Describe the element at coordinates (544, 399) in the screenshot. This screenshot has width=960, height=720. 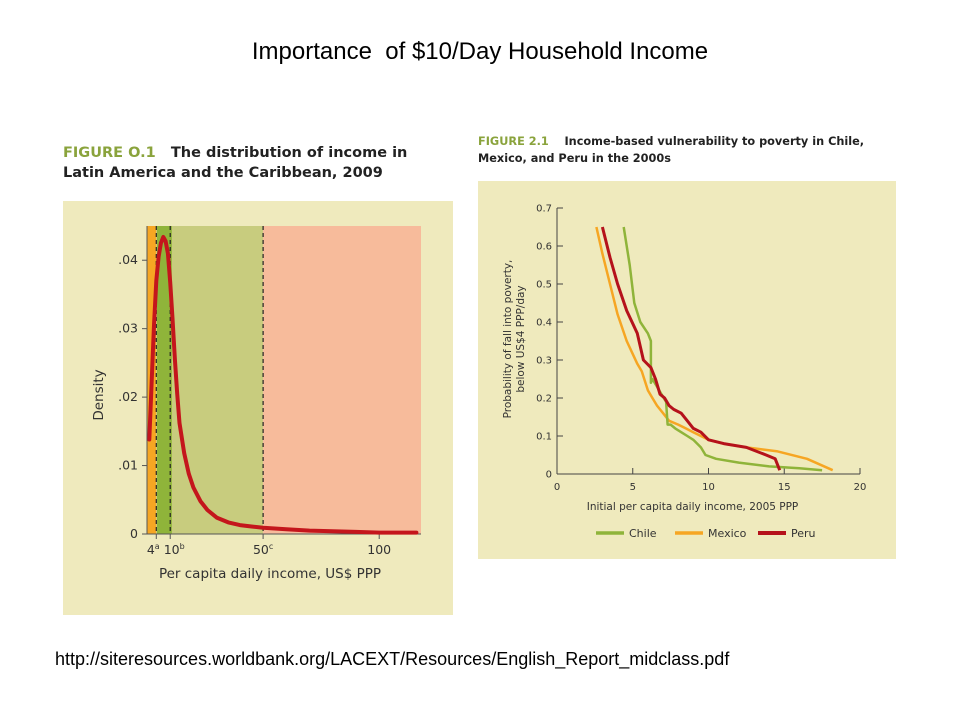
I see `y-tick-label: 0.2` at that location.